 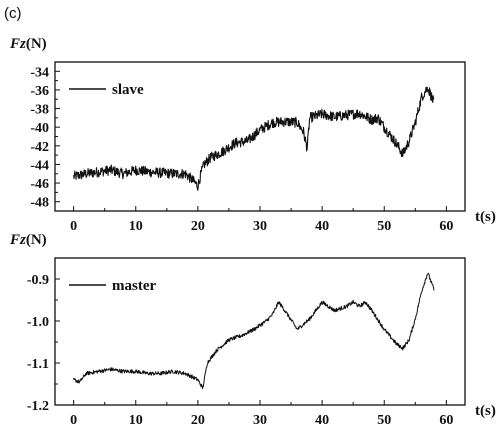 What do you see at coordinates (13, 13) in the screenshot?
I see `panel-label: (c)` at bounding box center [13, 13].